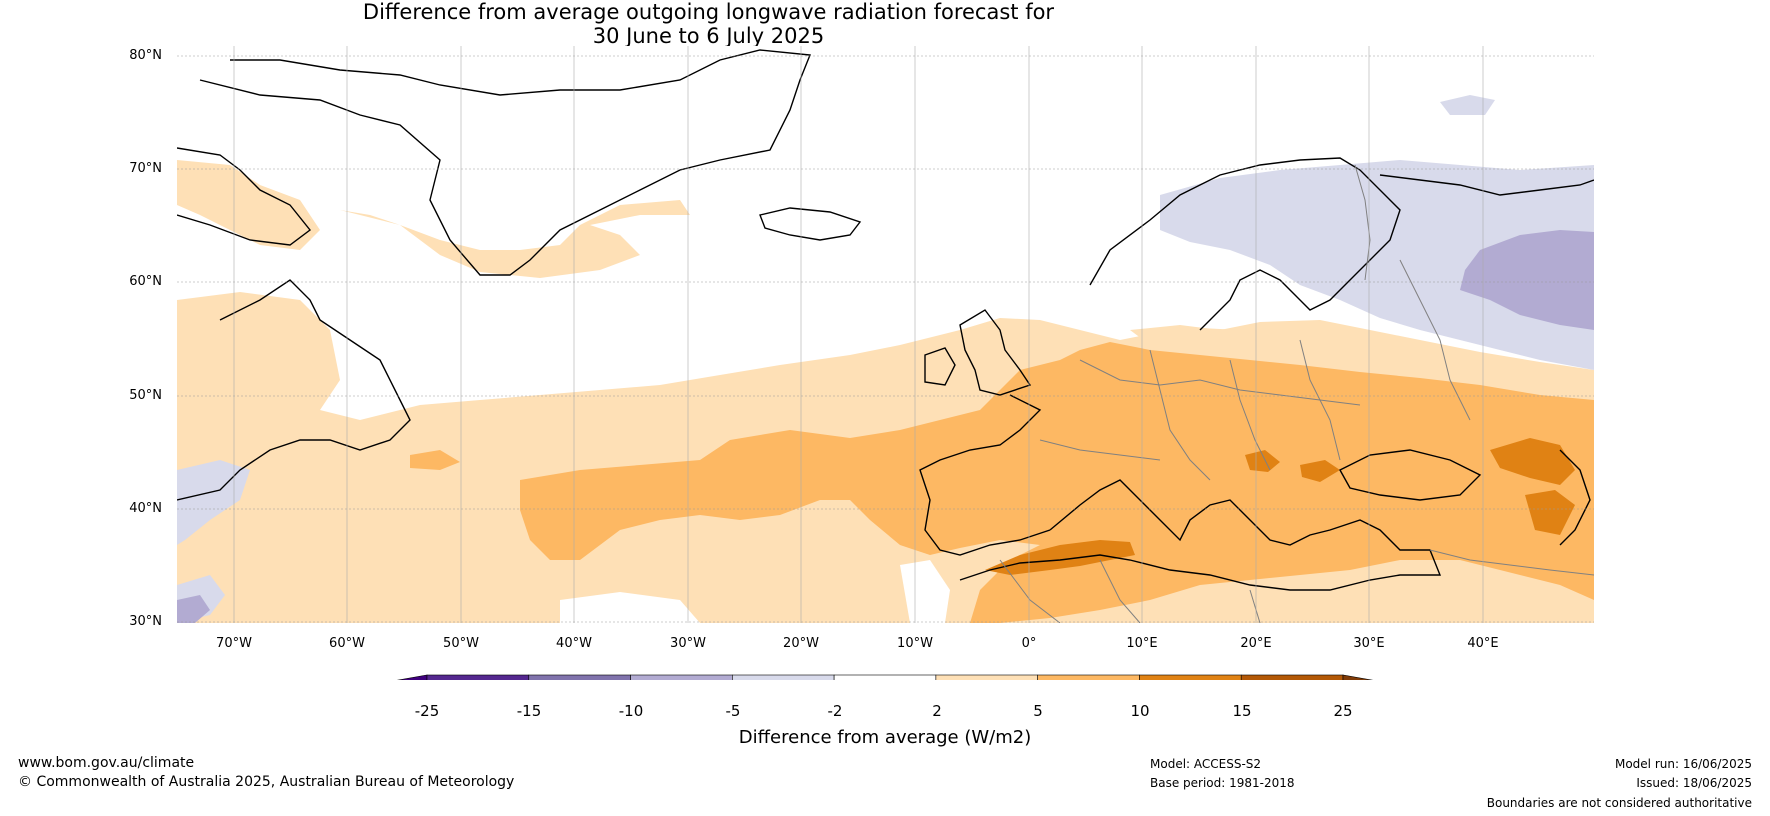  What do you see at coordinates (435, 460) in the screenshot?
I see `anomaly-5-10-midatlantic` at bounding box center [435, 460].